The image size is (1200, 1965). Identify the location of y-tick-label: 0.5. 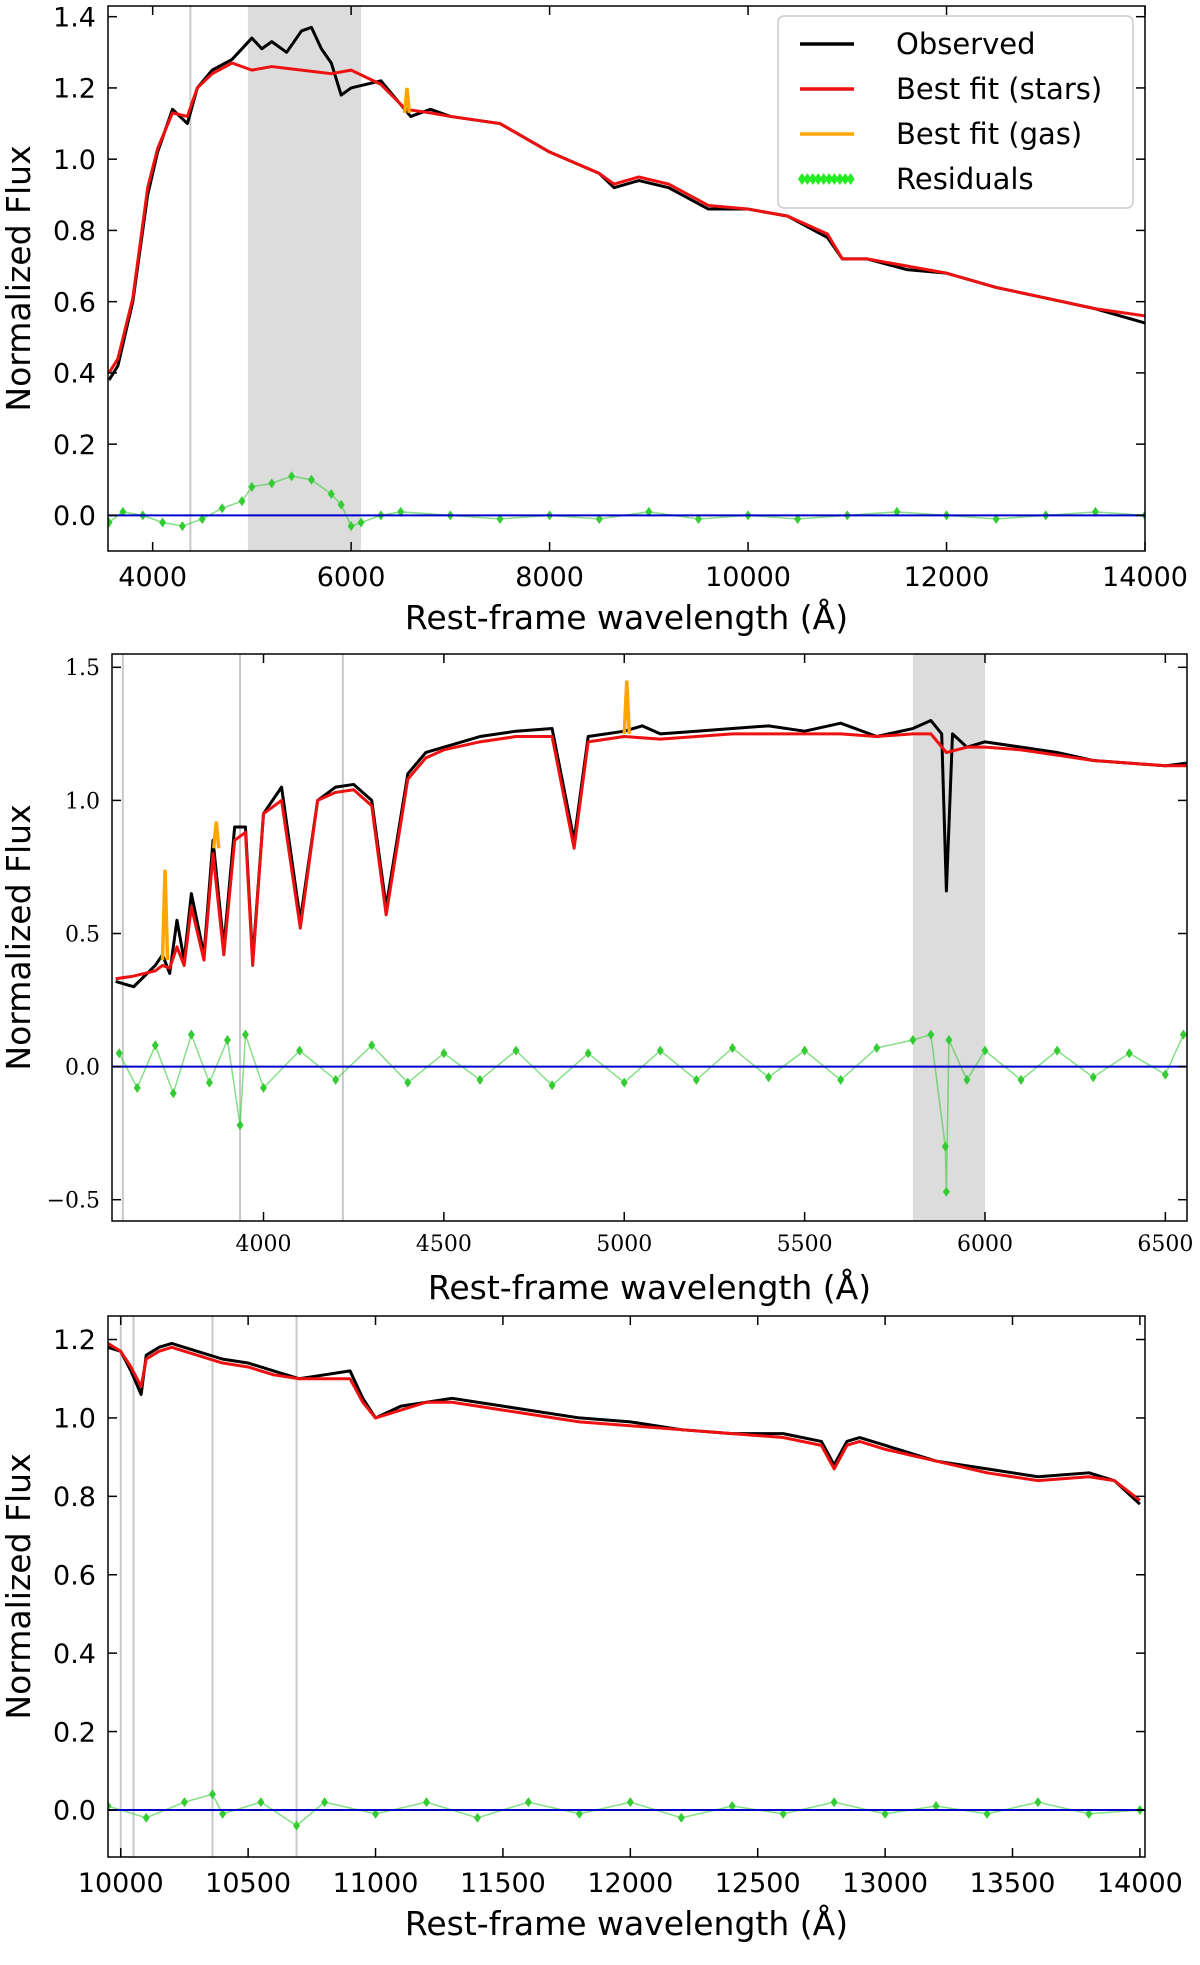
(82, 934).